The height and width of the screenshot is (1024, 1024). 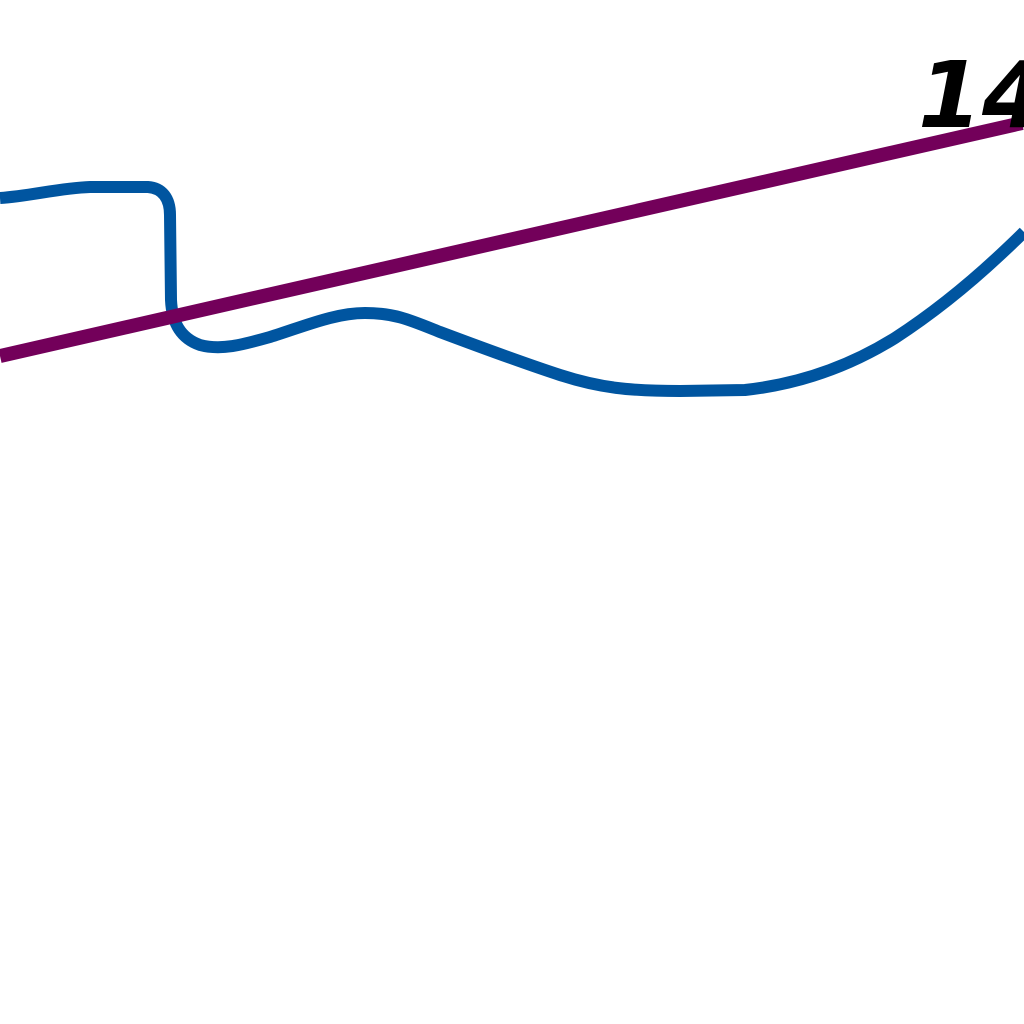 I want to click on route-label: 14, so click(x=971, y=95).